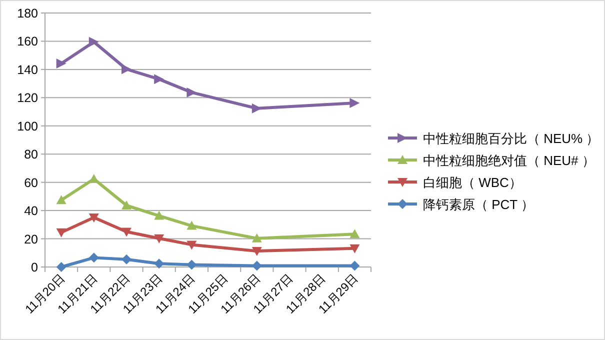 Image resolution: width=605 pixels, height=340 pixels. What do you see at coordinates (27, 41) in the screenshot?
I see `y-tick-label: 160` at bounding box center [27, 41].